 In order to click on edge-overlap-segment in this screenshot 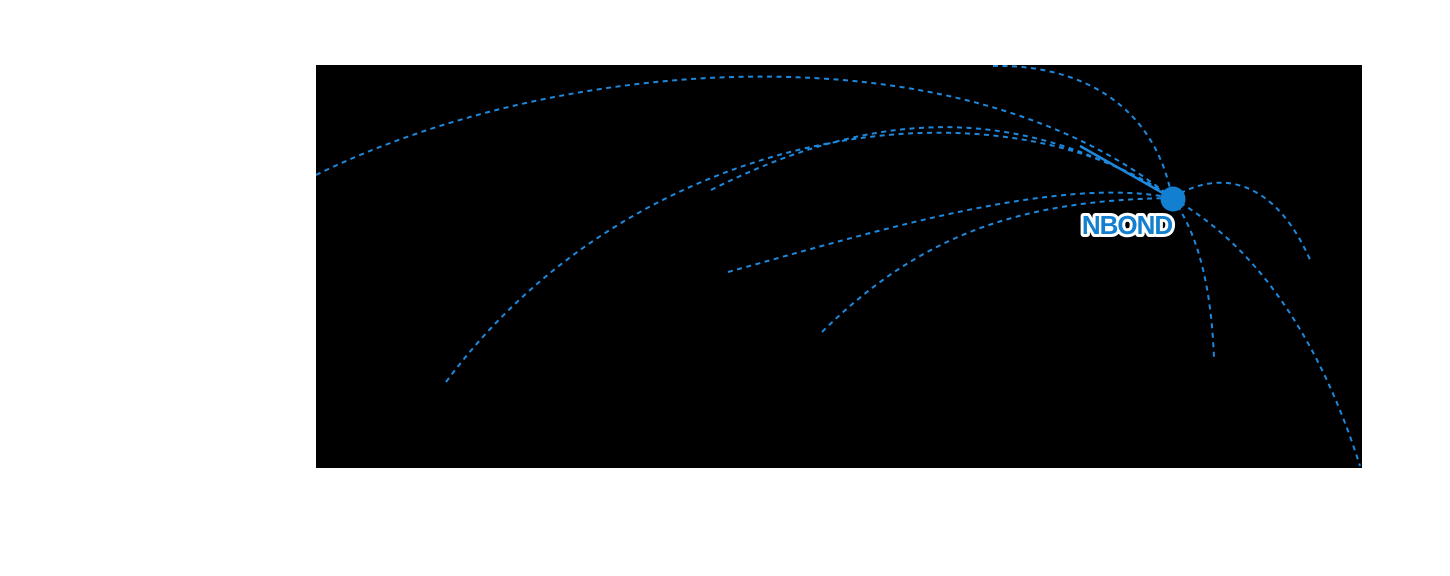, I will do `click(1124, 171)`.